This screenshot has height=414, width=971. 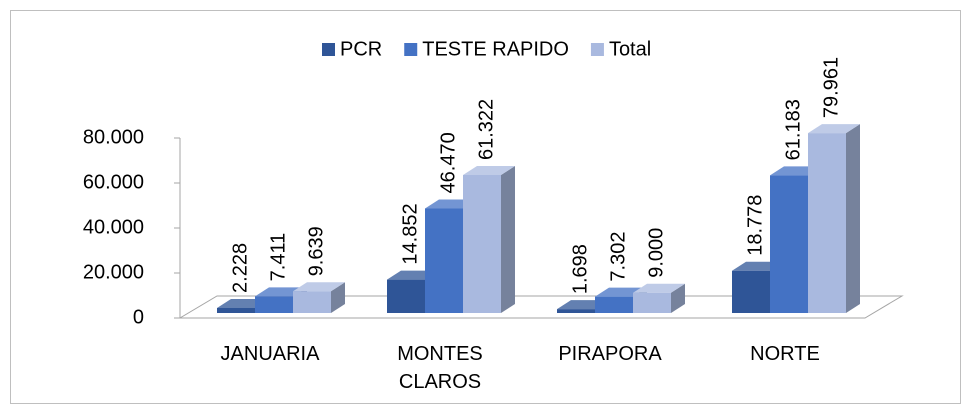 I want to click on legend-label: PCR, so click(x=361, y=49).